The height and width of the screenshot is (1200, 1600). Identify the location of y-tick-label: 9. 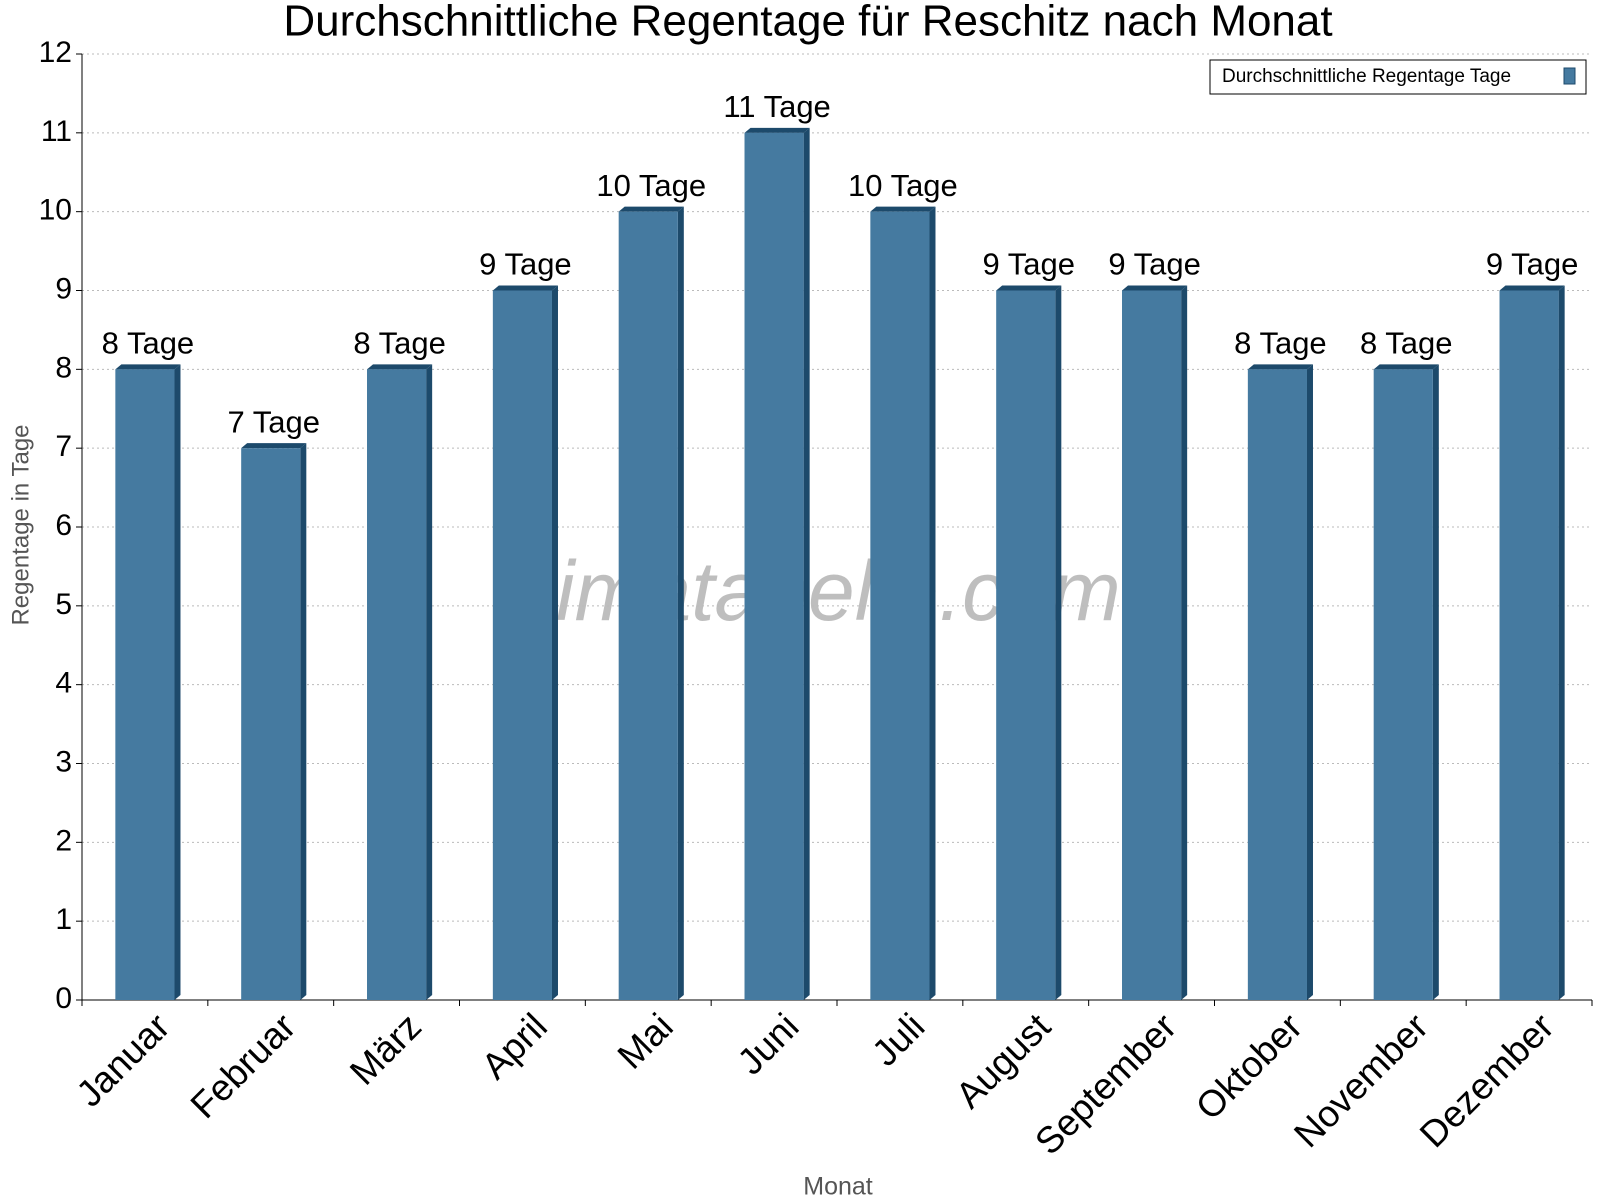
(63, 288).